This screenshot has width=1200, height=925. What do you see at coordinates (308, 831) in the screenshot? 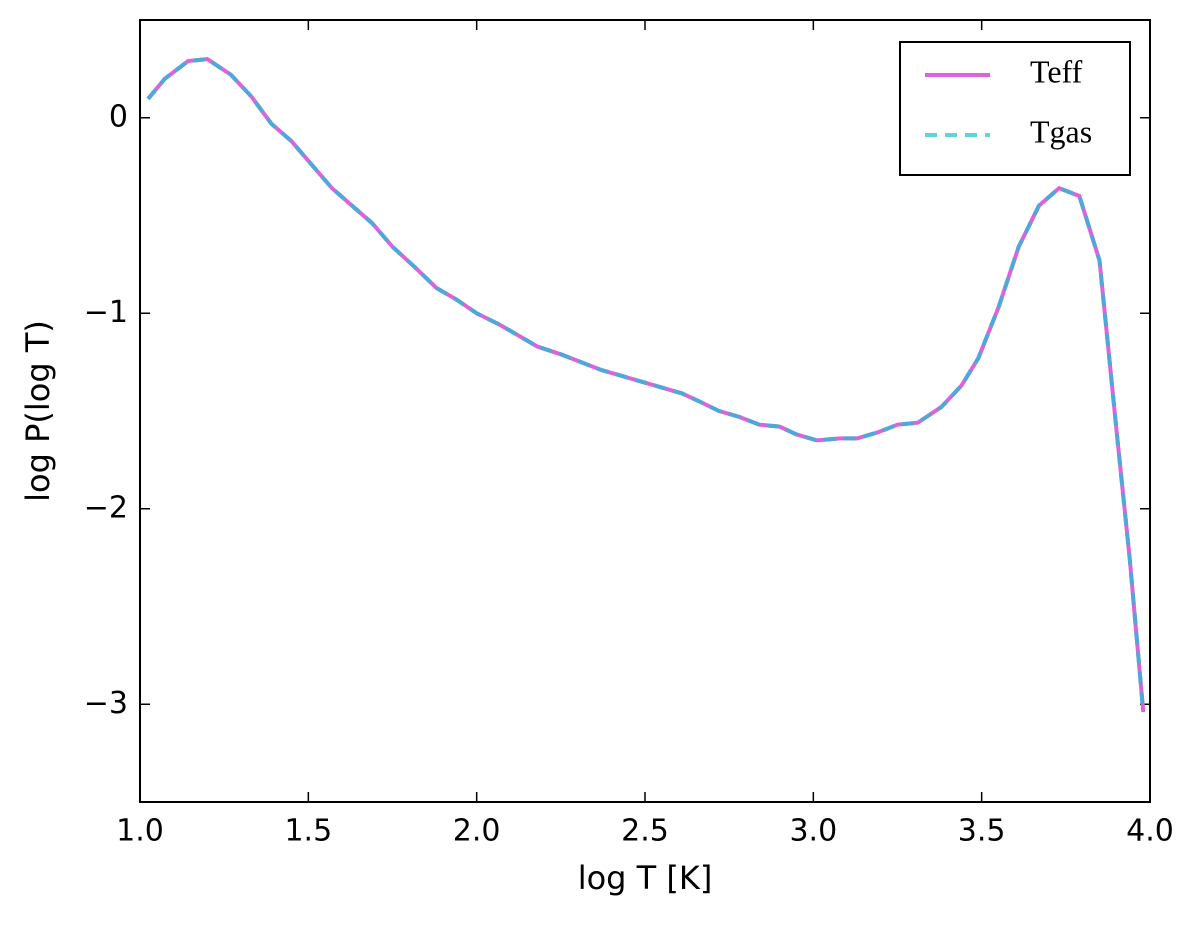
I see `x-tick-label: 1.5` at bounding box center [308, 831].